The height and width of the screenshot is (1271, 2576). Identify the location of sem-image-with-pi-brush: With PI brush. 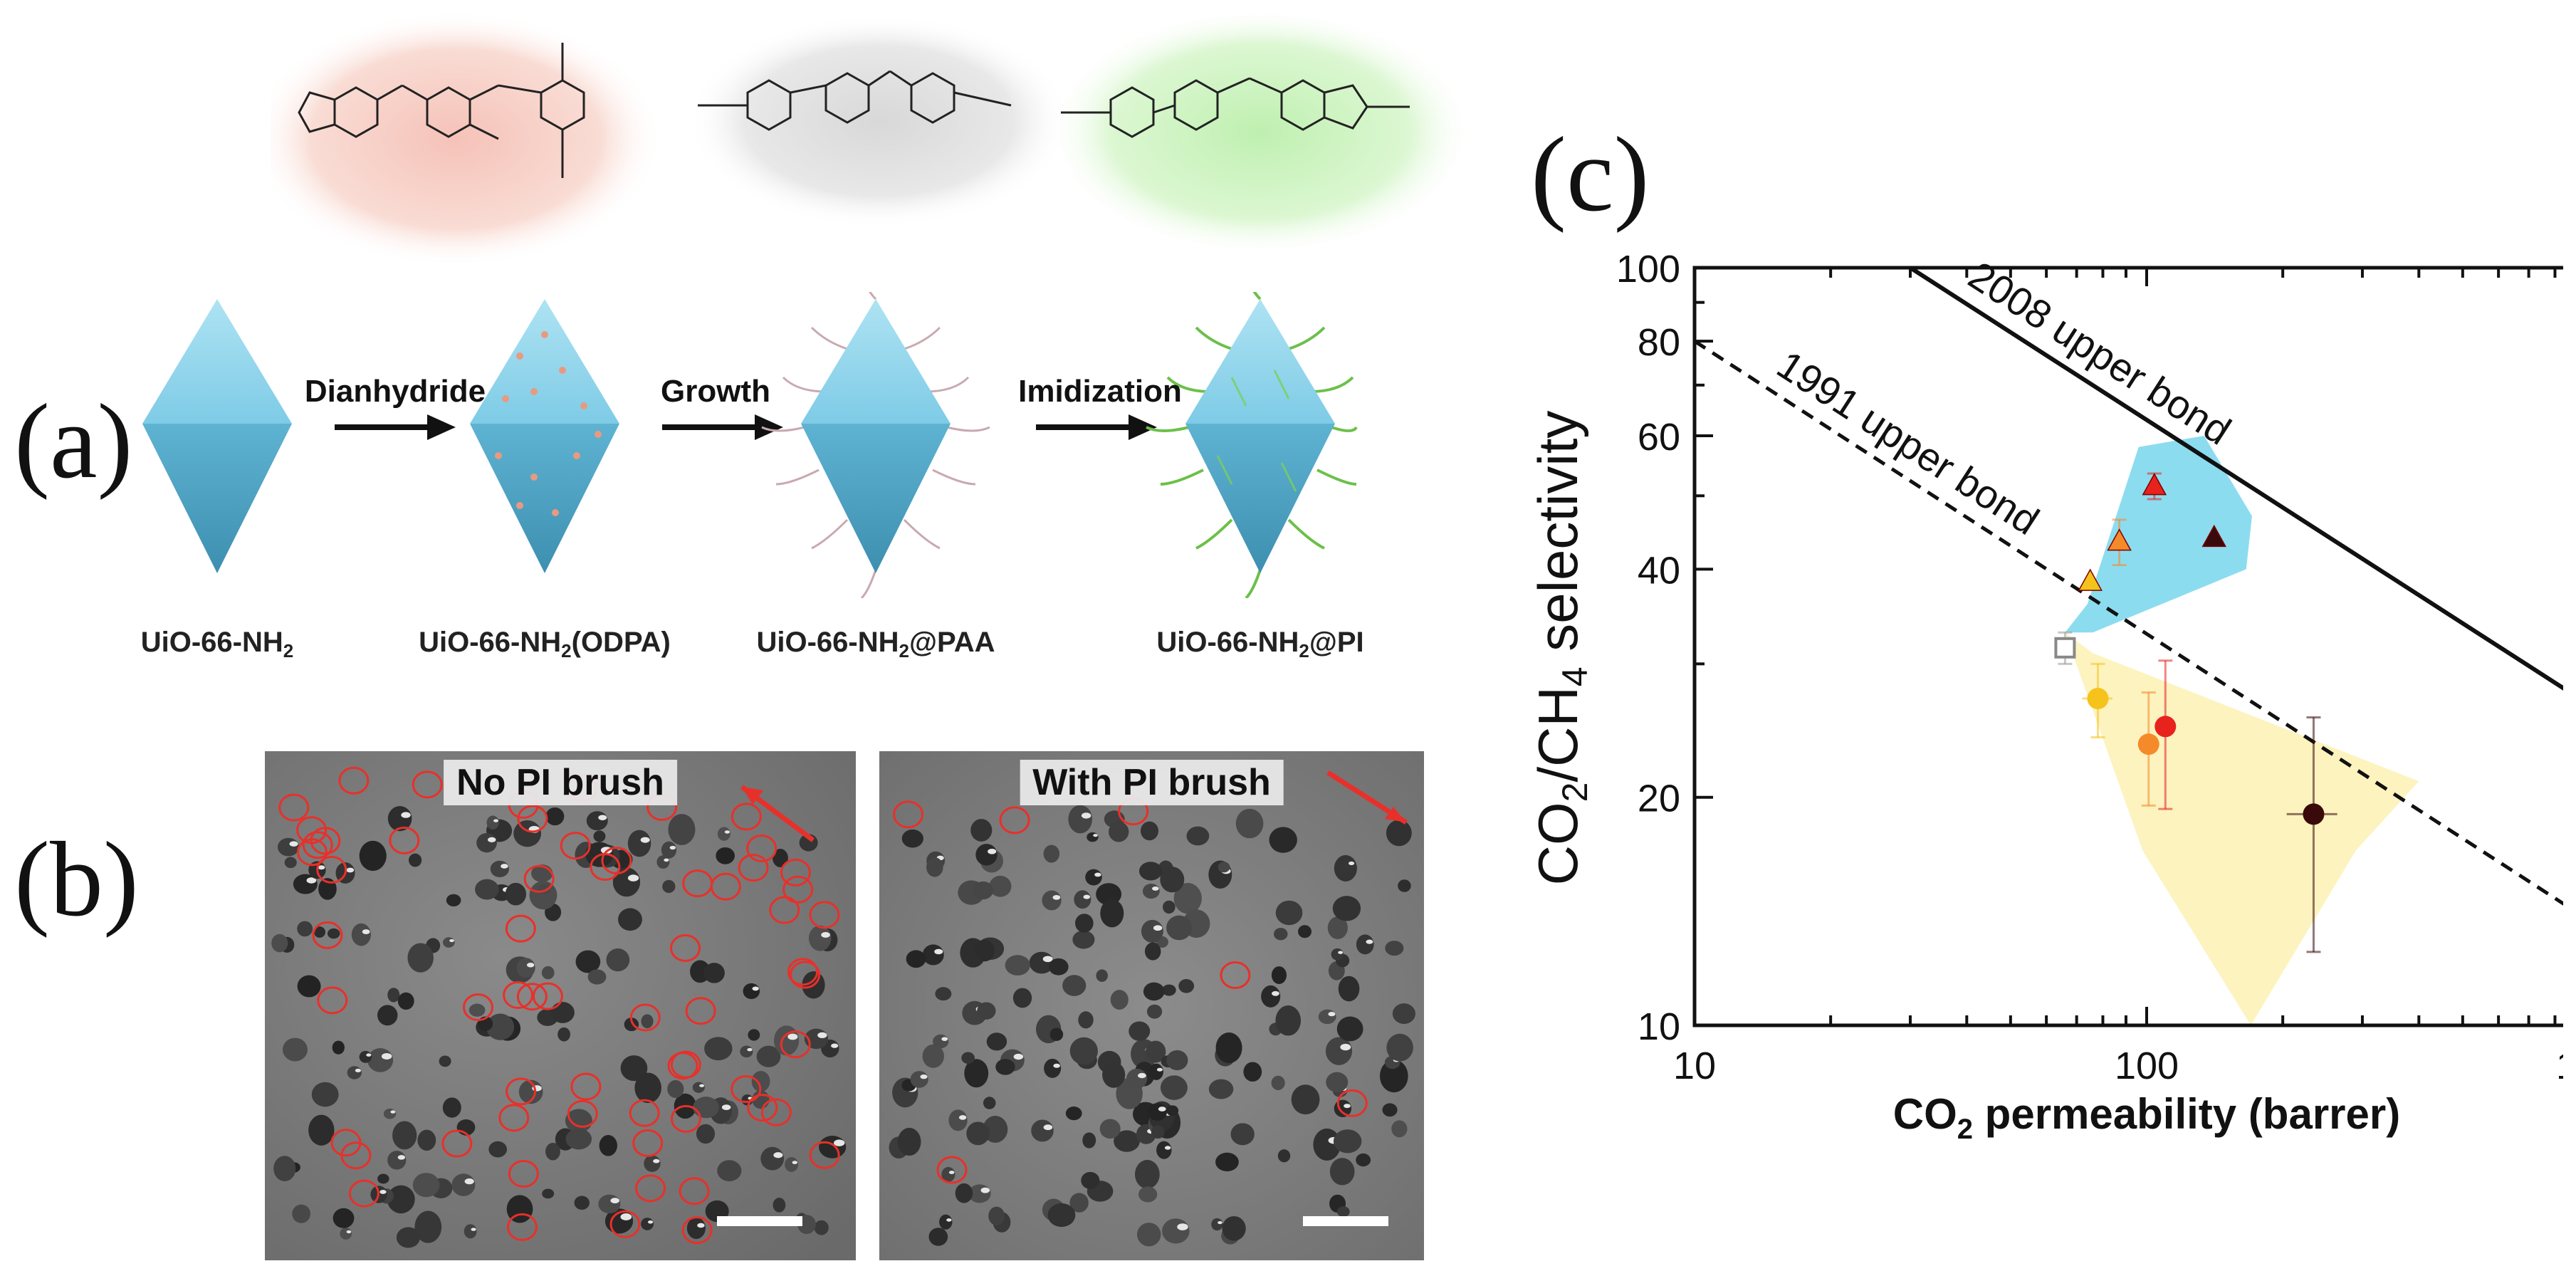
(1151, 1005).